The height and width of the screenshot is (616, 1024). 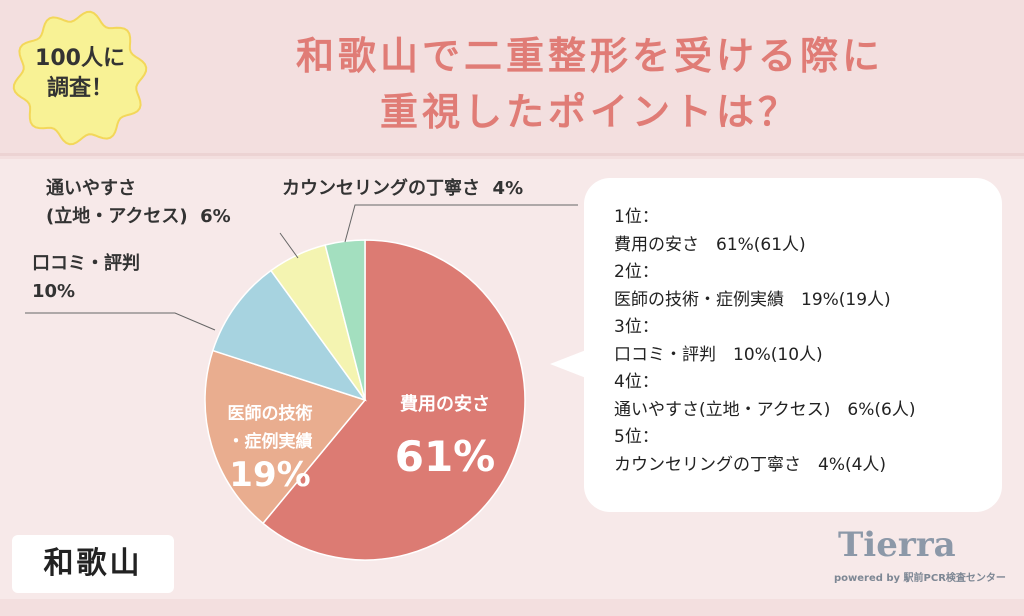 I want to click on slice-value-1: 19%, so click(x=270, y=475).